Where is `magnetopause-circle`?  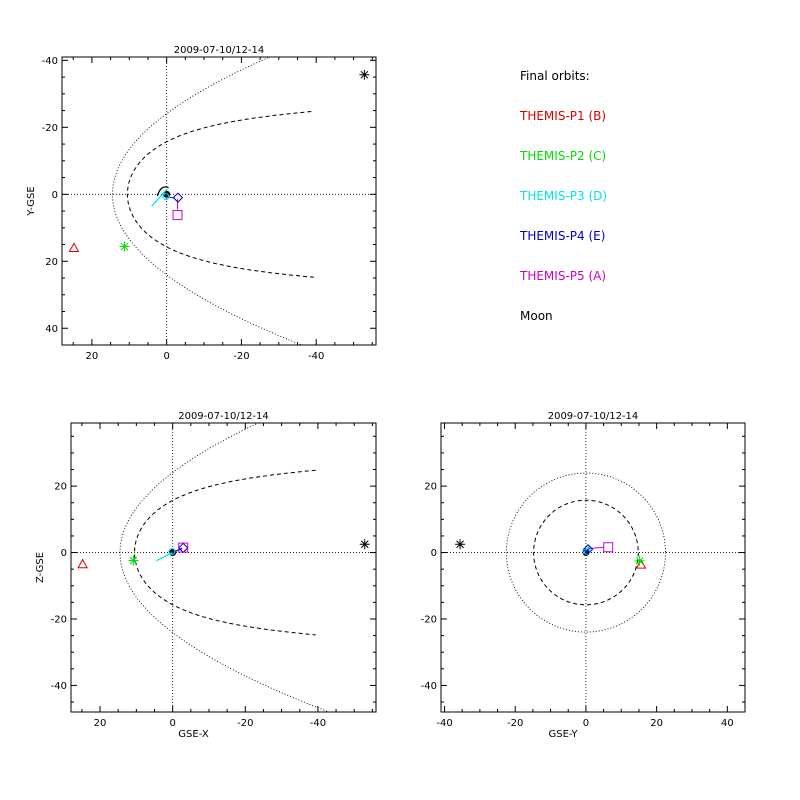
magnetopause-circle is located at coordinates (586, 552).